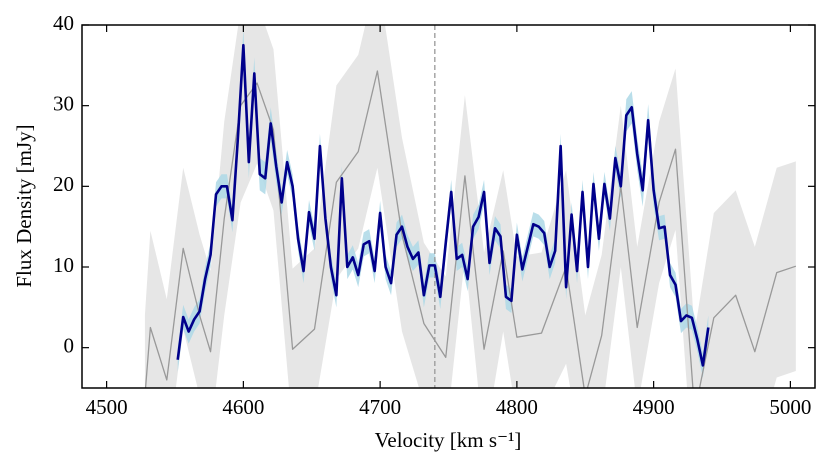 The width and height of the screenshot is (831, 473). I want to click on x-axis-label: Velocity [km s⁻¹], so click(448, 440).